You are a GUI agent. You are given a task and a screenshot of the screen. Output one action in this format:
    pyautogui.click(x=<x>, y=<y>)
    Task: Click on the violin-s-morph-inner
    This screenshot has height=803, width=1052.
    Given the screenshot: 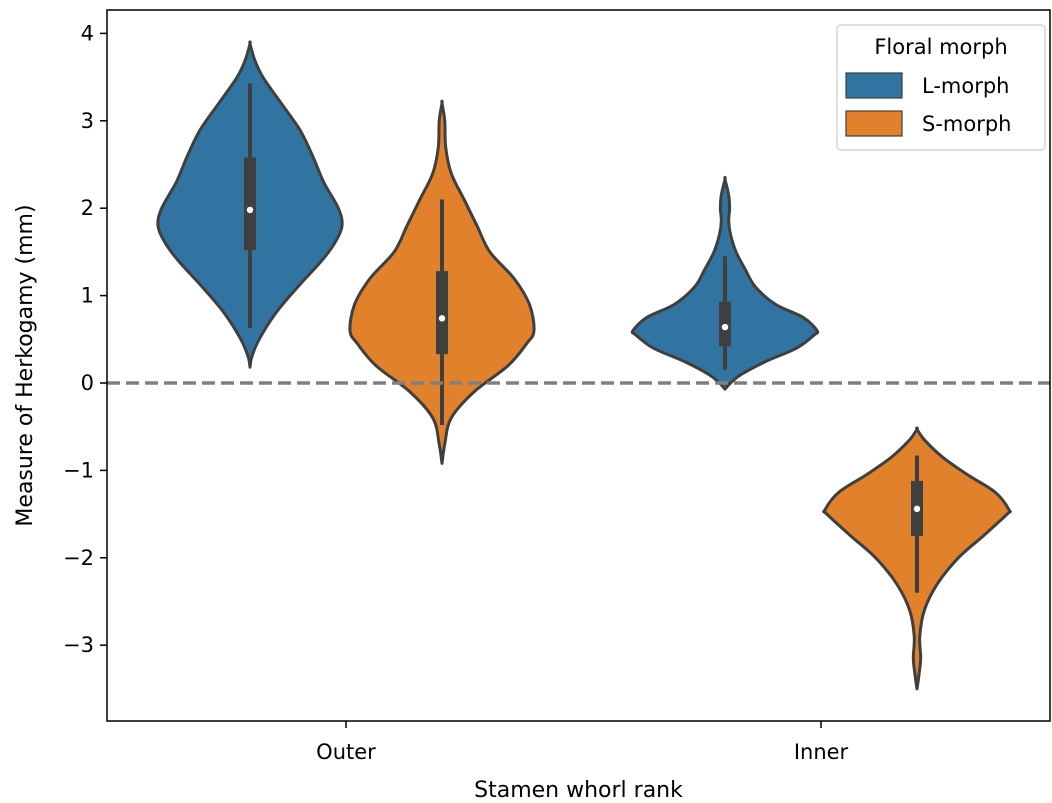 What is the action you would take?
    pyautogui.click(x=917, y=558)
    